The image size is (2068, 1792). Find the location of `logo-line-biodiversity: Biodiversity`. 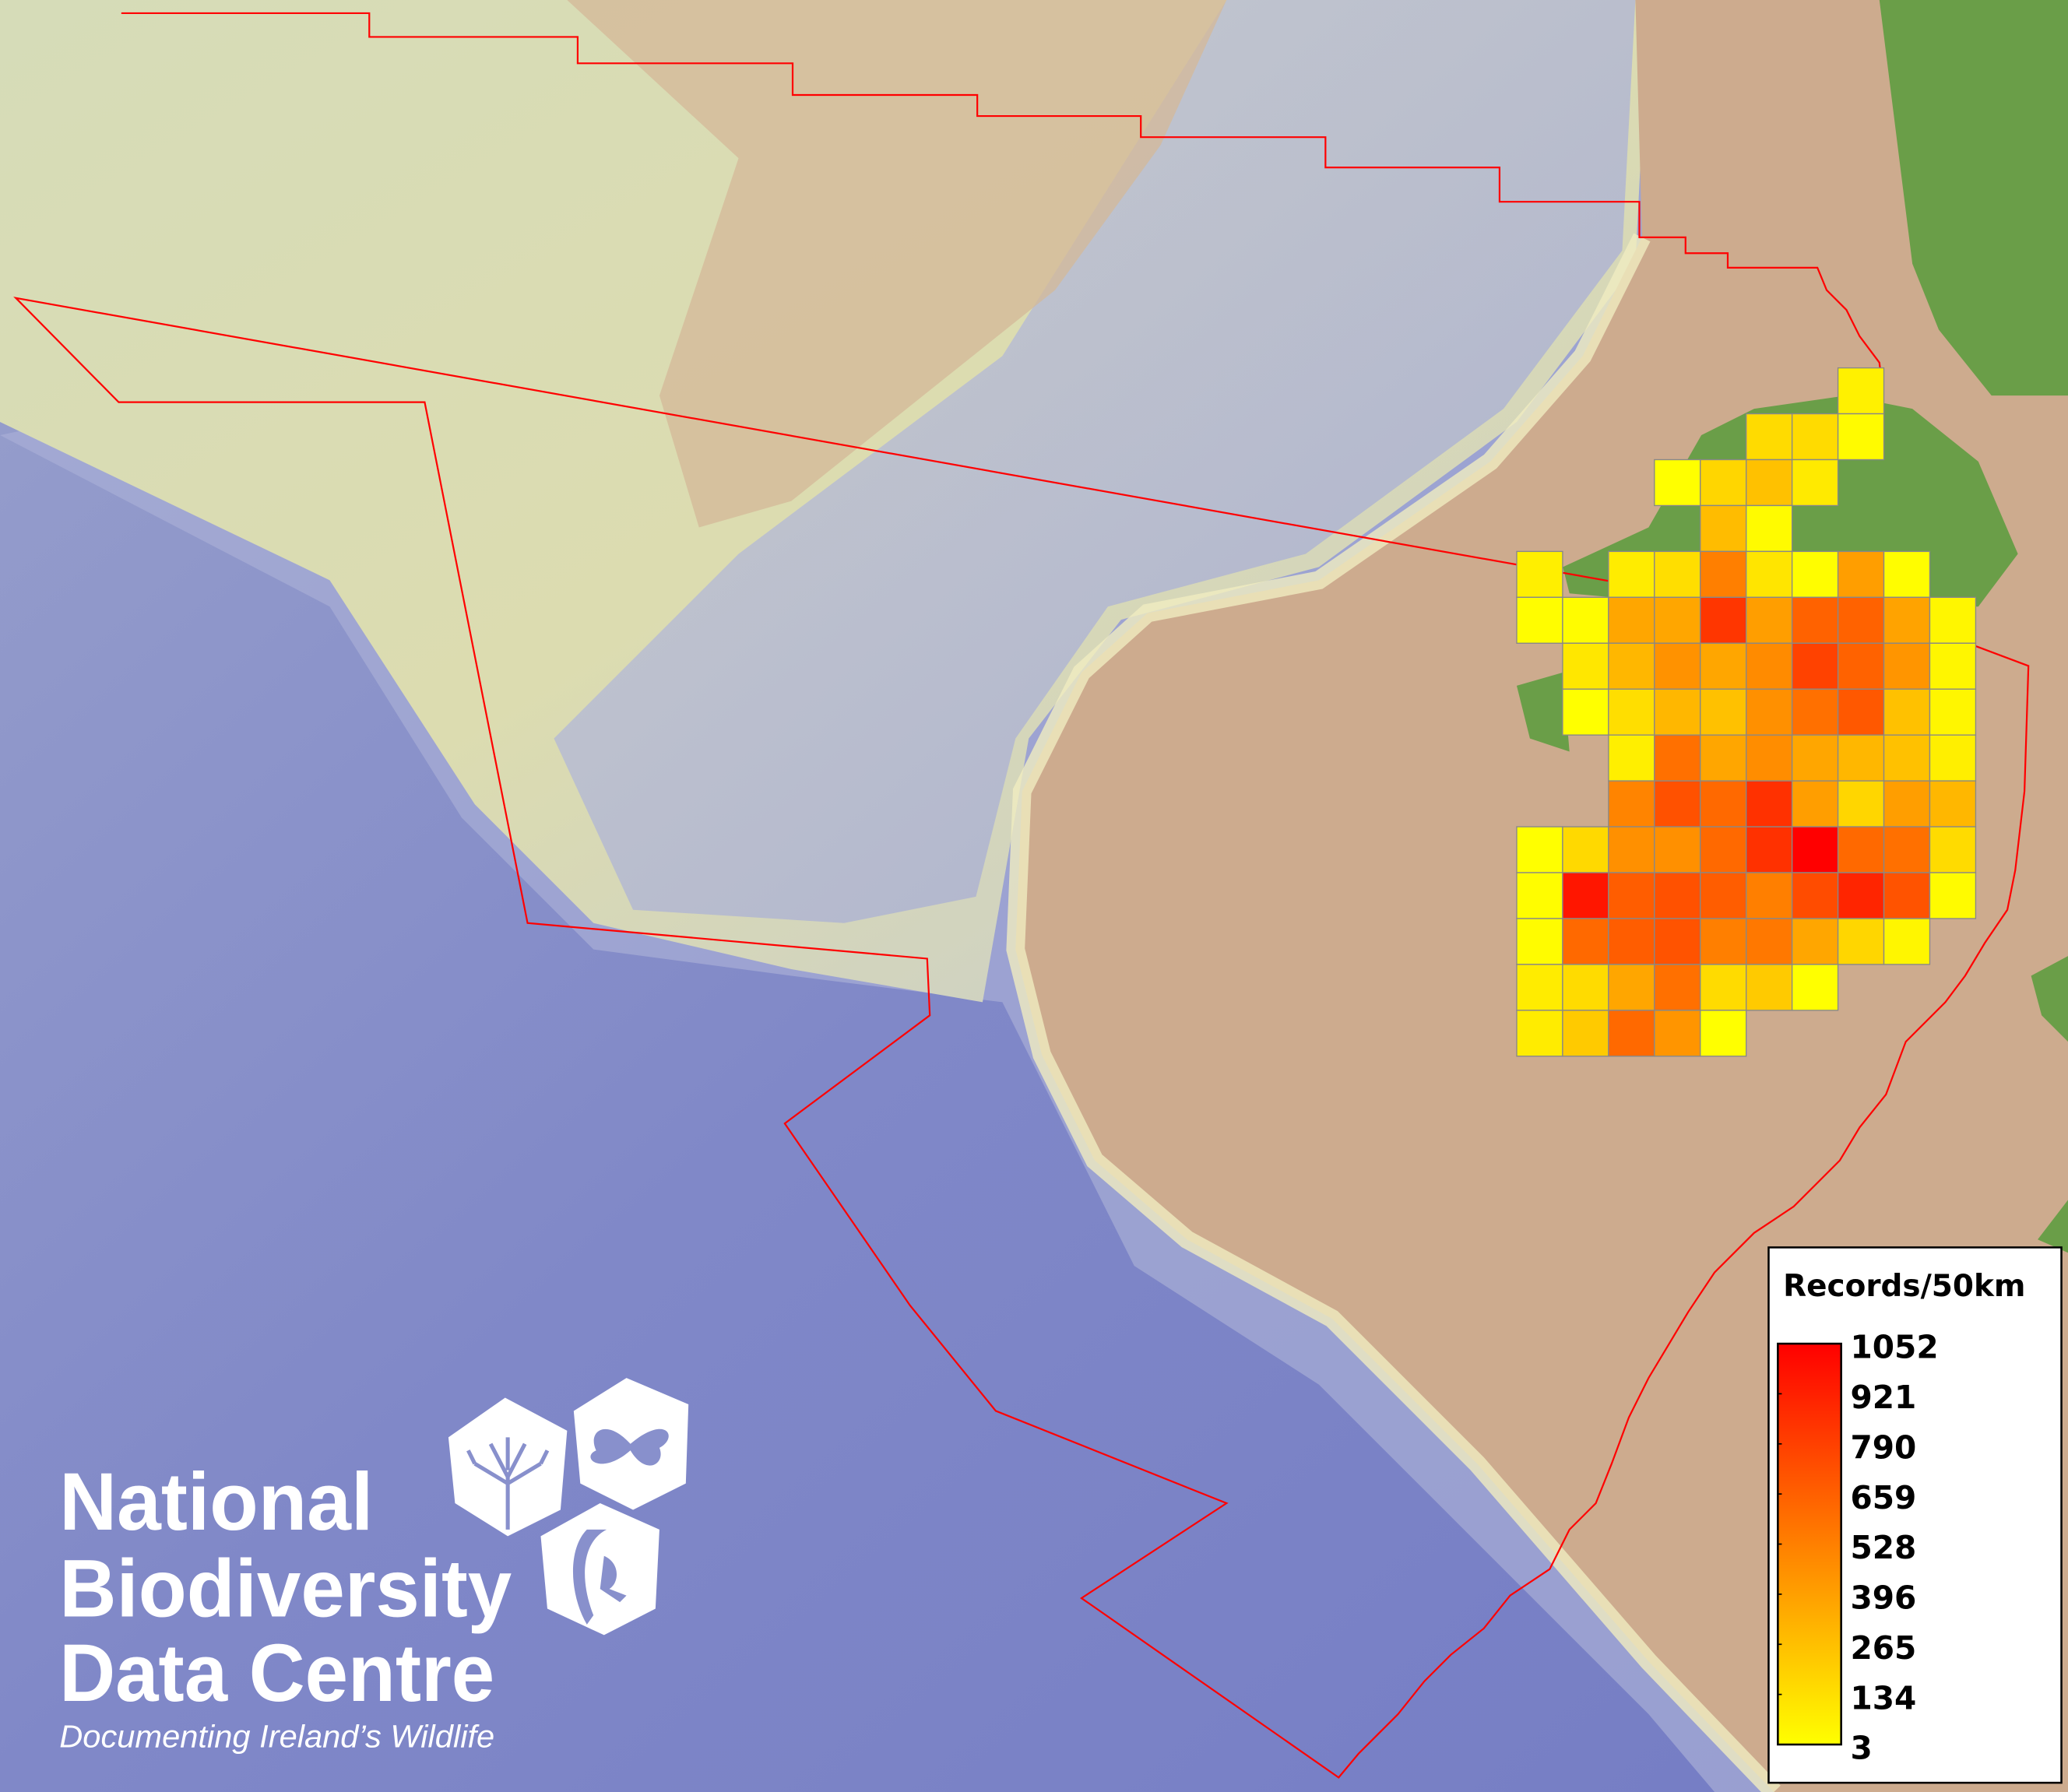

logo-line-biodiversity: Biodiversity is located at coordinates (285, 1589).